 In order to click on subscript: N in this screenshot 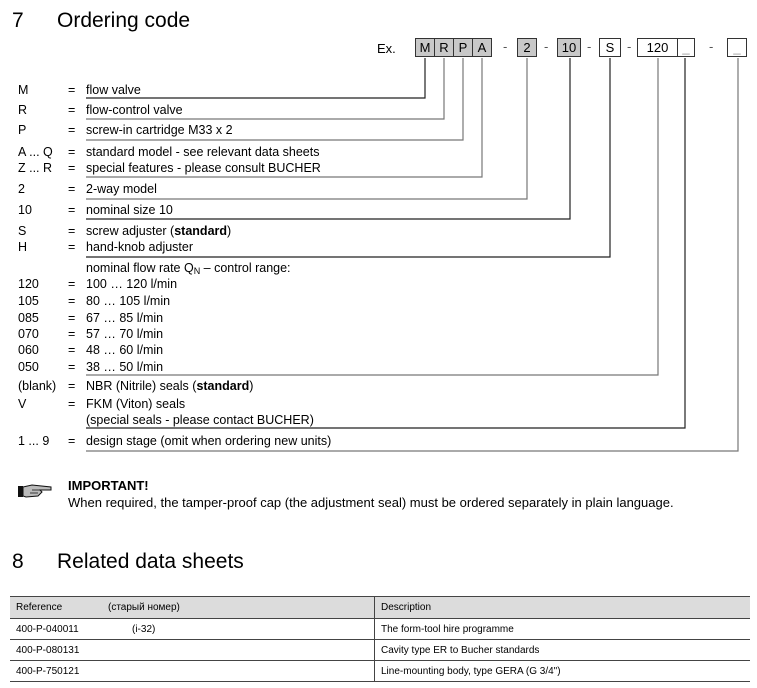, I will do `click(197, 271)`.